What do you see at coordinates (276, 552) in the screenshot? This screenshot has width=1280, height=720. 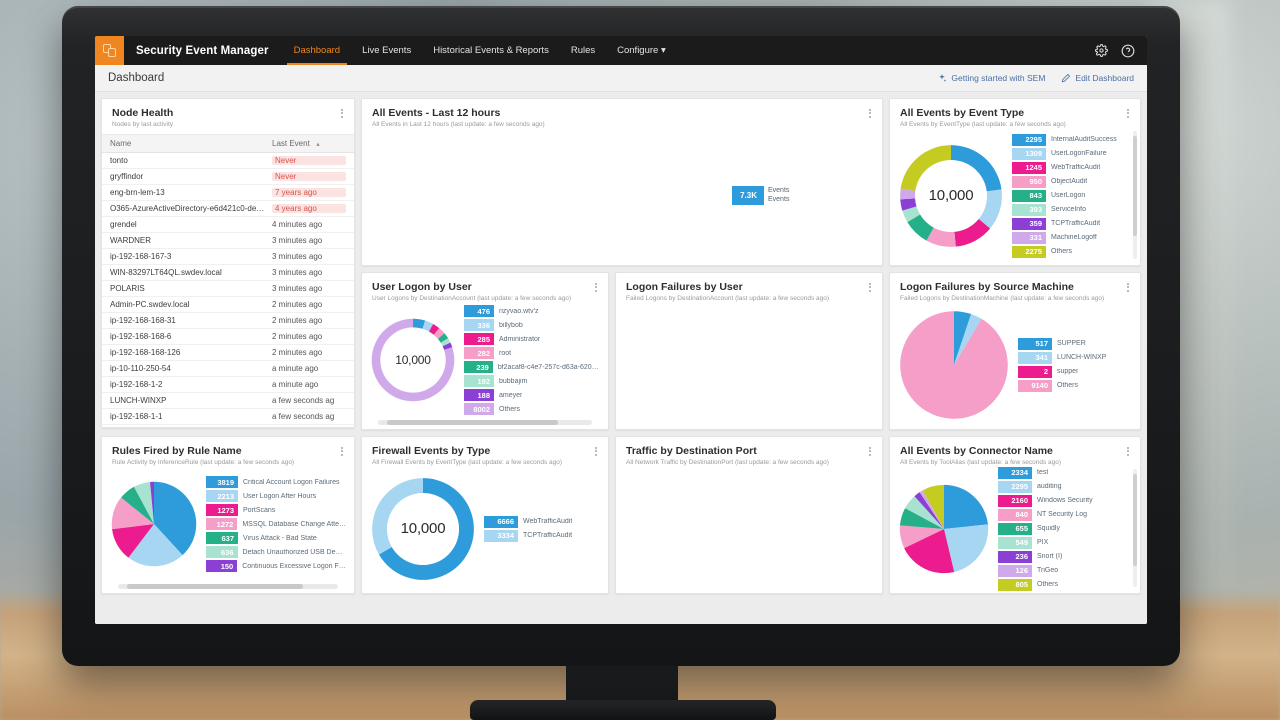 I see `legend-item: 636 Detach Unauthorized USB Device` at bounding box center [276, 552].